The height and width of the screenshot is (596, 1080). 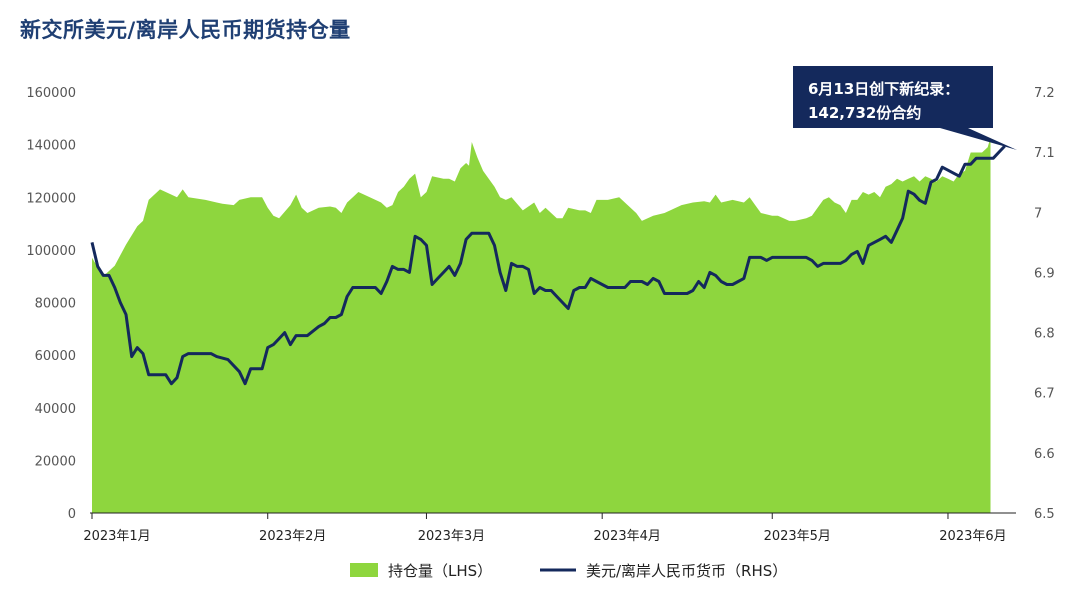 What do you see at coordinates (72, 514) in the screenshot?
I see `left-axis-tick-label: 0` at bounding box center [72, 514].